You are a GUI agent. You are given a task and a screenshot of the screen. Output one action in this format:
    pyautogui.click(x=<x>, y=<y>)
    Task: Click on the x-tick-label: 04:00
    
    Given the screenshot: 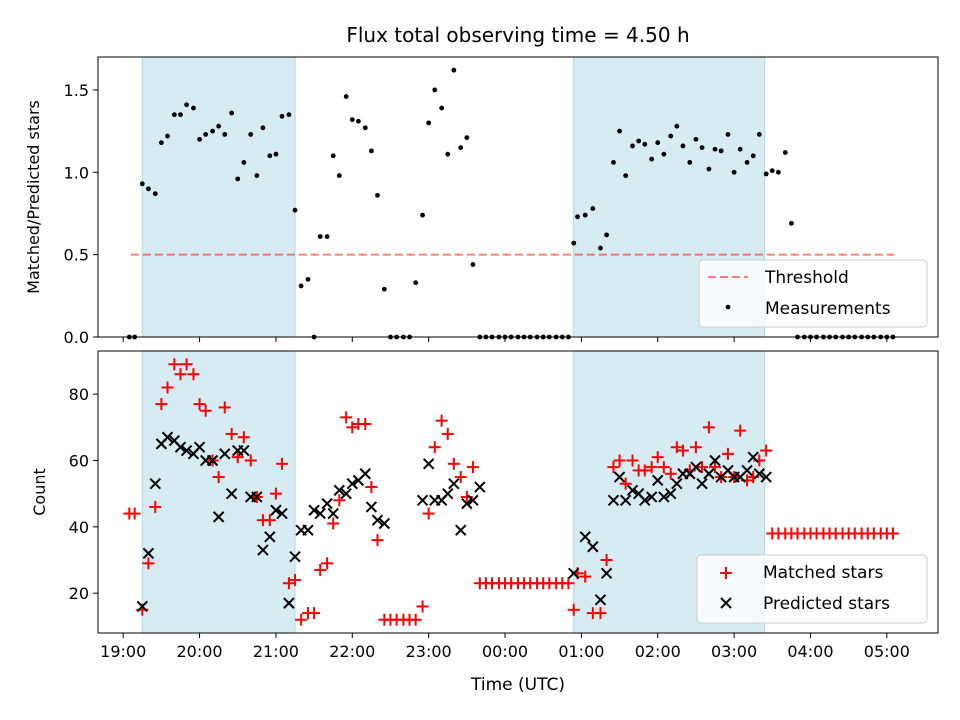 What is the action you would take?
    pyautogui.click(x=810, y=651)
    